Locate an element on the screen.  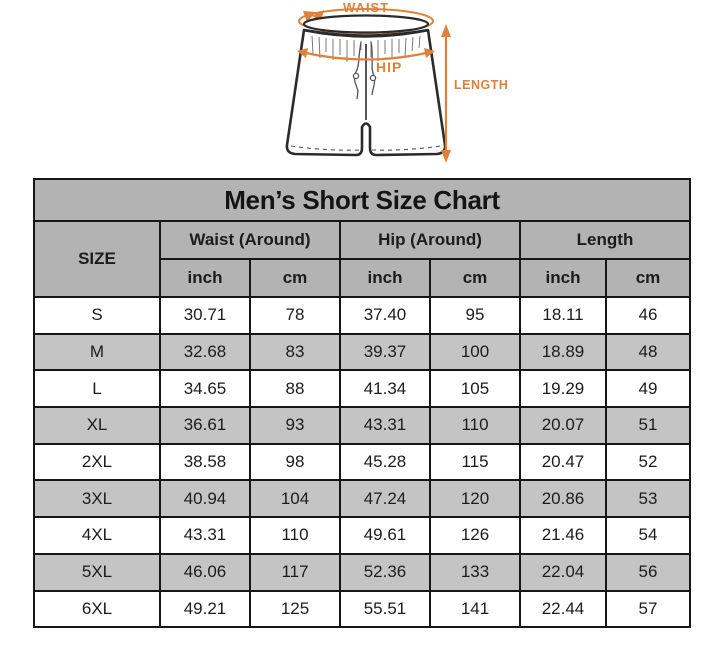
table-row: 3XL 40.94 104 47.24 120 20.86 53 is located at coordinates (362, 499).